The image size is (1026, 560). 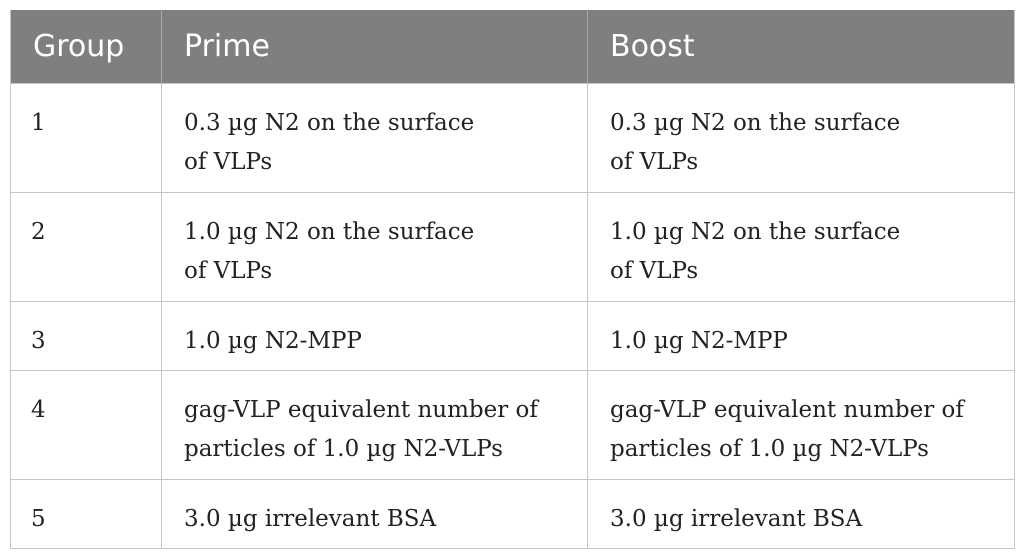 I want to click on header-prime: Prime, so click(x=374, y=47).